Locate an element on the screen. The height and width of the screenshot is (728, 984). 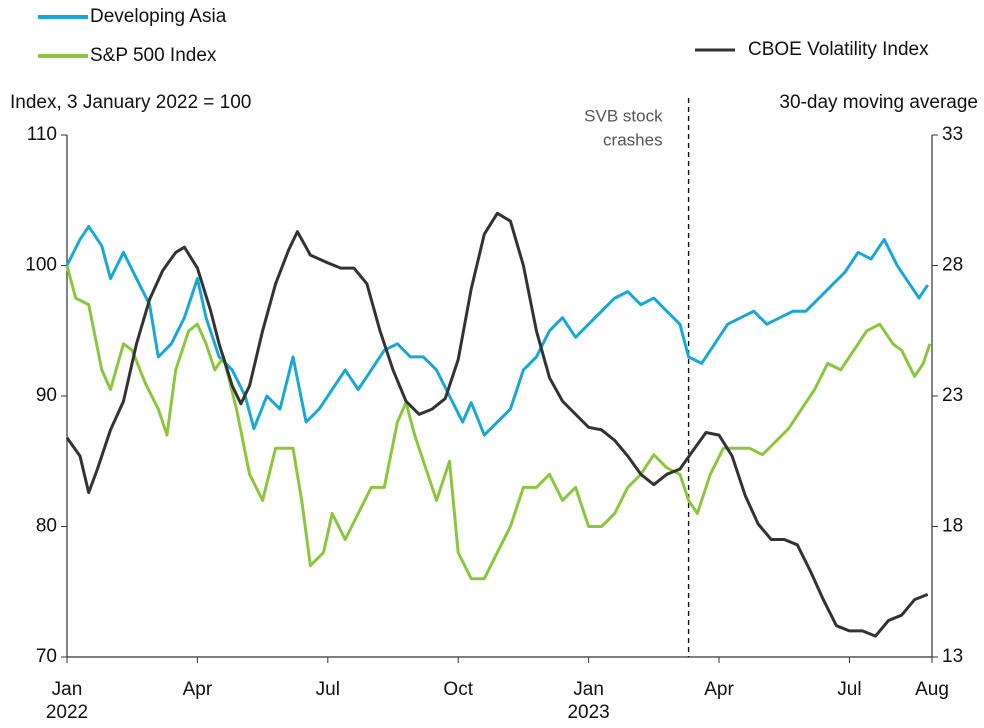
y-tick-label: 80 is located at coordinates (46, 526).